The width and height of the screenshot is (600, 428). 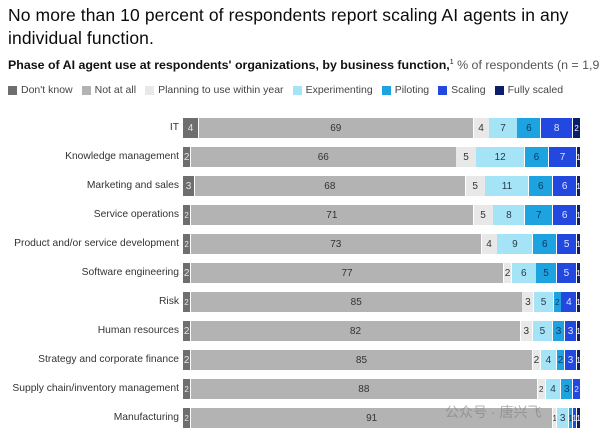 I want to click on bar-segment-it-scaling: 8, so click(x=557, y=128).